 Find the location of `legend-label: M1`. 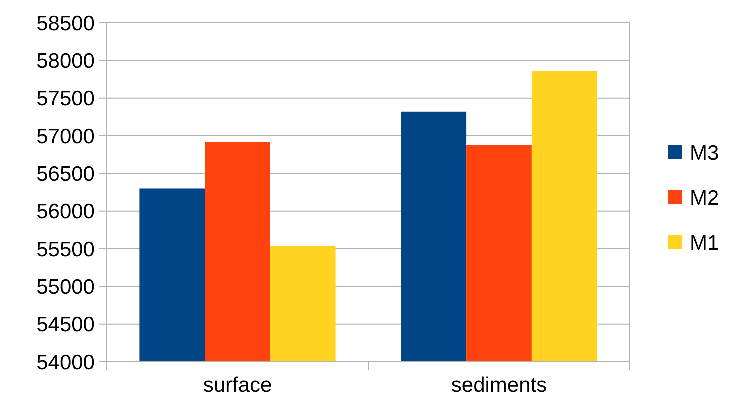

legend-label: M1 is located at coordinates (705, 243).